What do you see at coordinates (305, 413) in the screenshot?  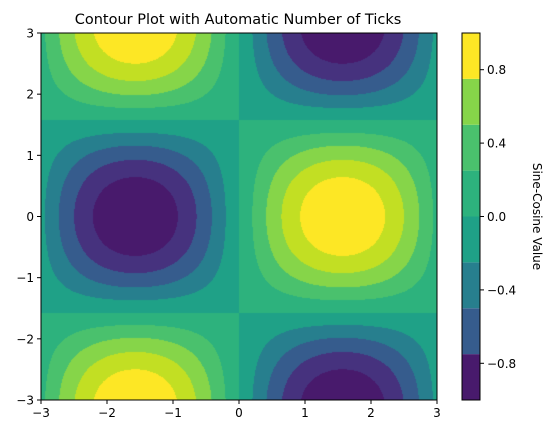 I see `x-tick-label: 1` at bounding box center [305, 413].